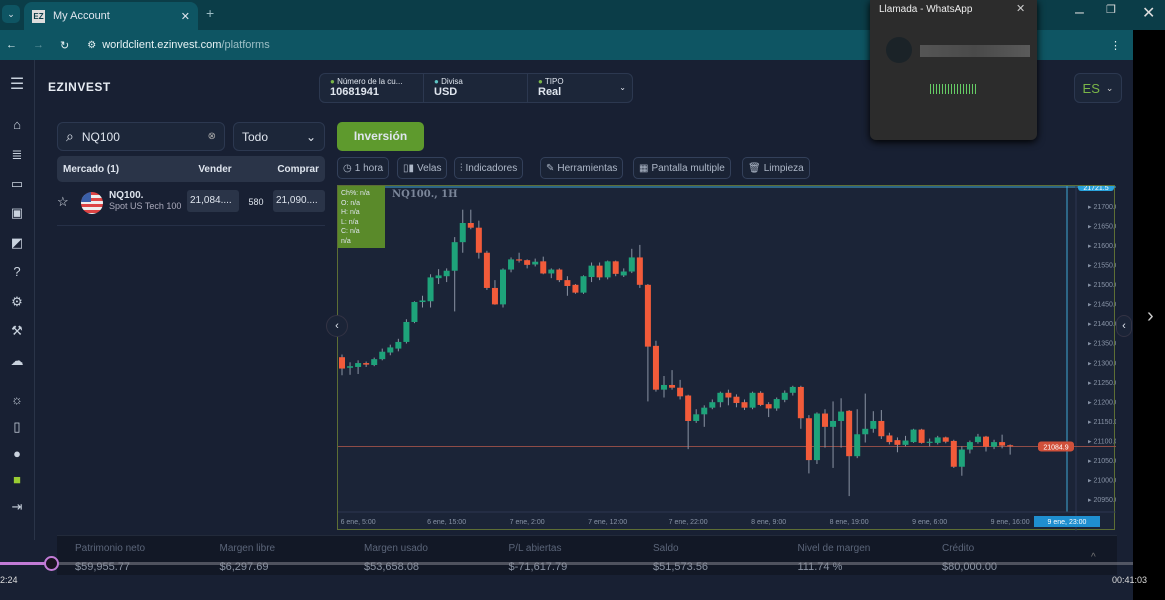 This screenshot has width=1165, height=600. I want to click on menu-icon: ☰, so click(17, 84).